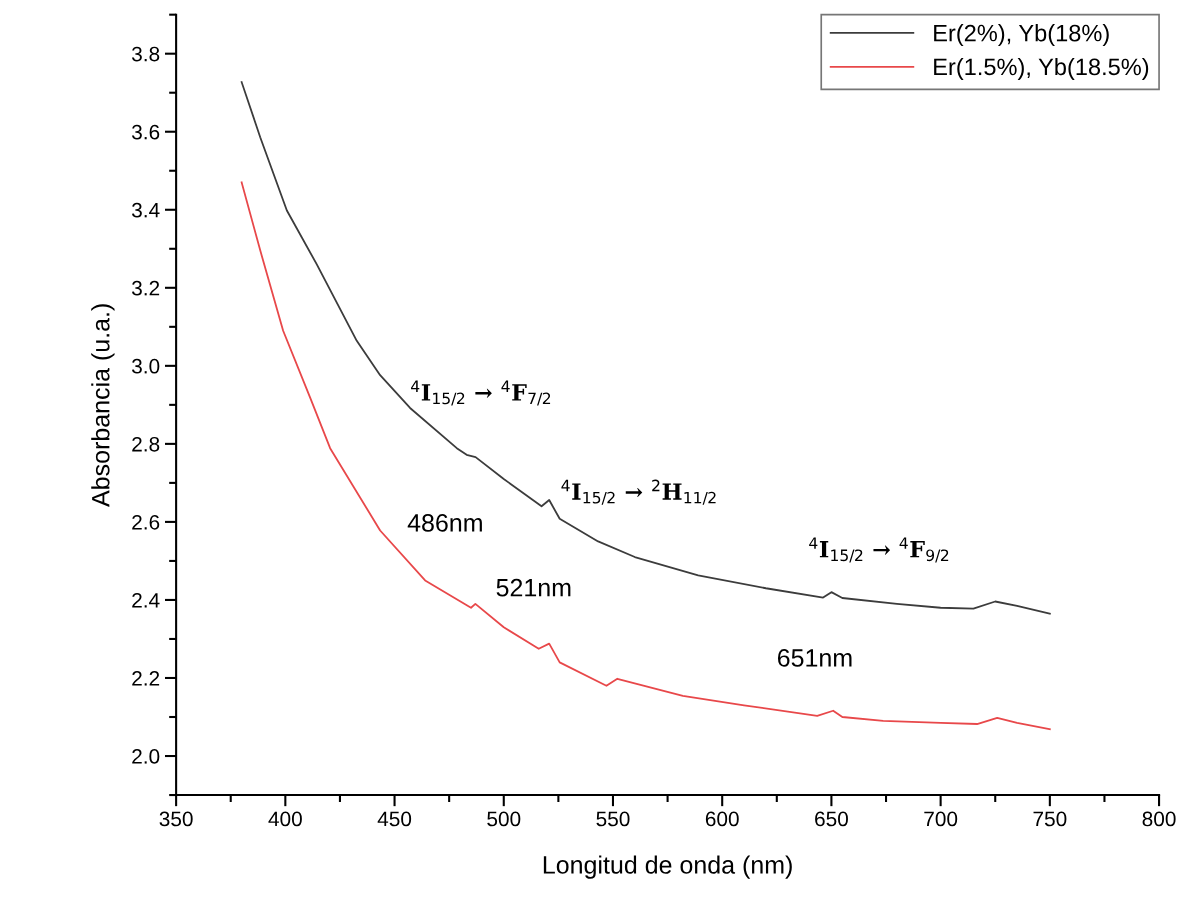  I want to click on annotation: 486nm, so click(444, 523).